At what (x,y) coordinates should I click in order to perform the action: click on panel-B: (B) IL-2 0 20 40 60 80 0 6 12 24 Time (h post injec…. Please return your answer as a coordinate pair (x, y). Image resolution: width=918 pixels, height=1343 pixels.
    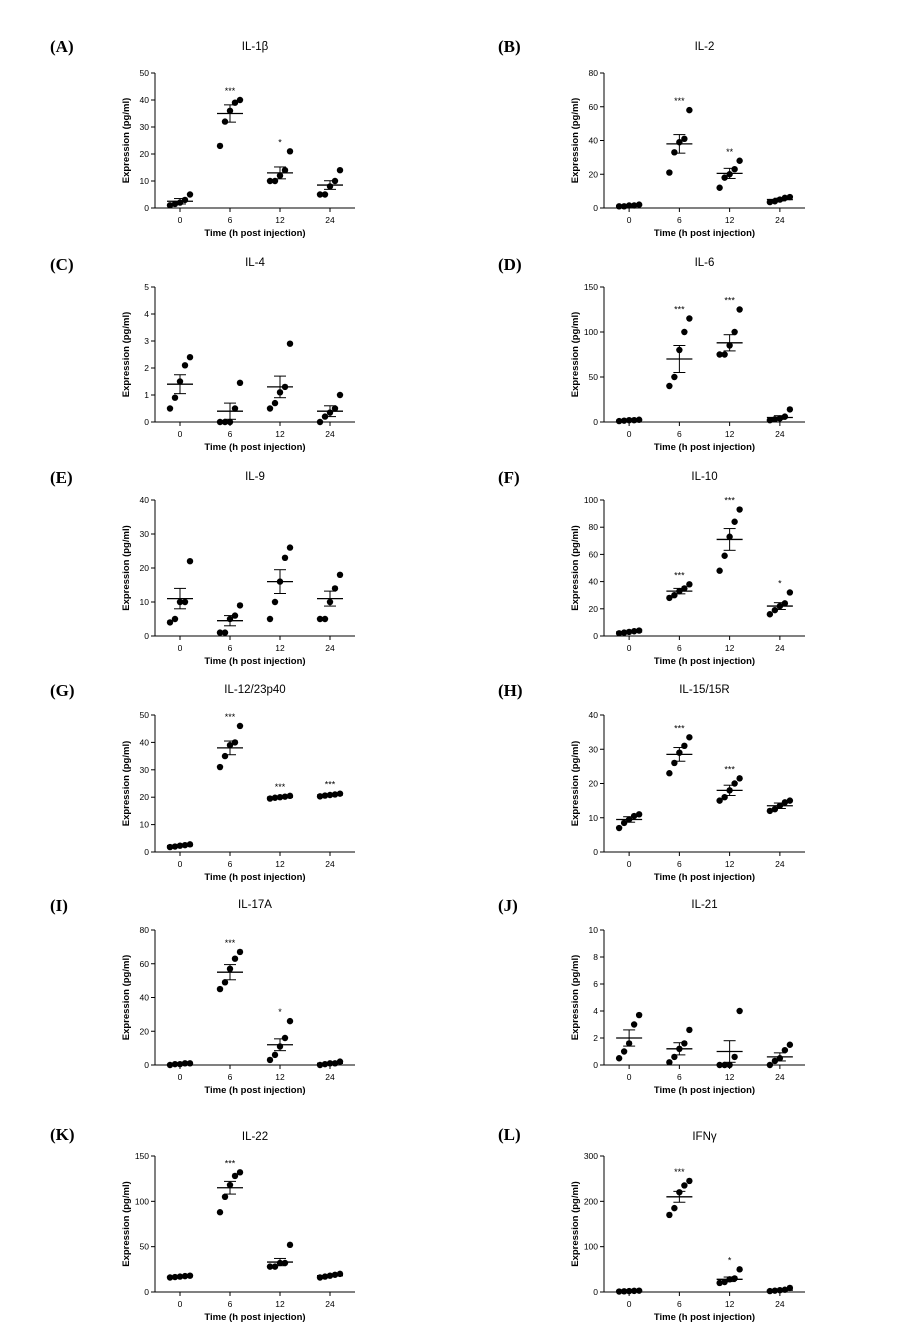
    Looking at the image, I should click on (651, 138).